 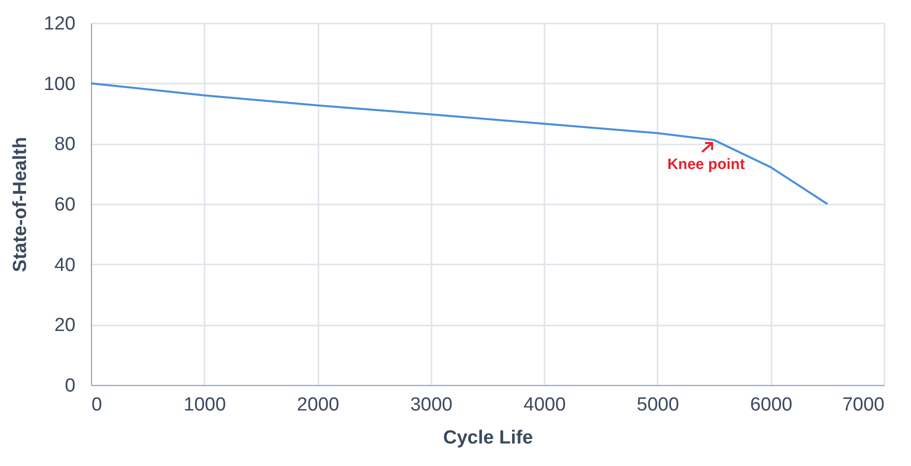 I want to click on x-tick-label: 6000, so click(x=771, y=405).